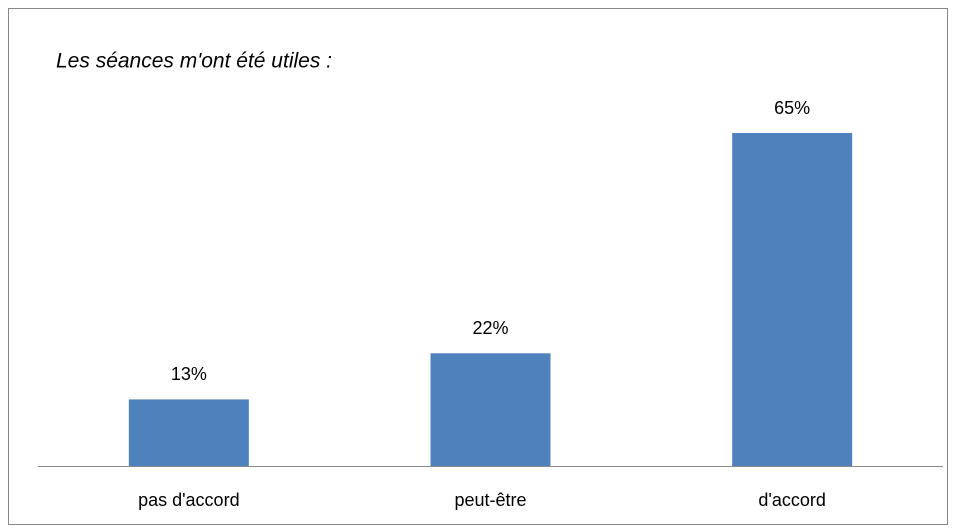 The width and height of the screenshot is (957, 531). Describe the element at coordinates (792, 108) in the screenshot. I see `data-label: 65%` at that location.